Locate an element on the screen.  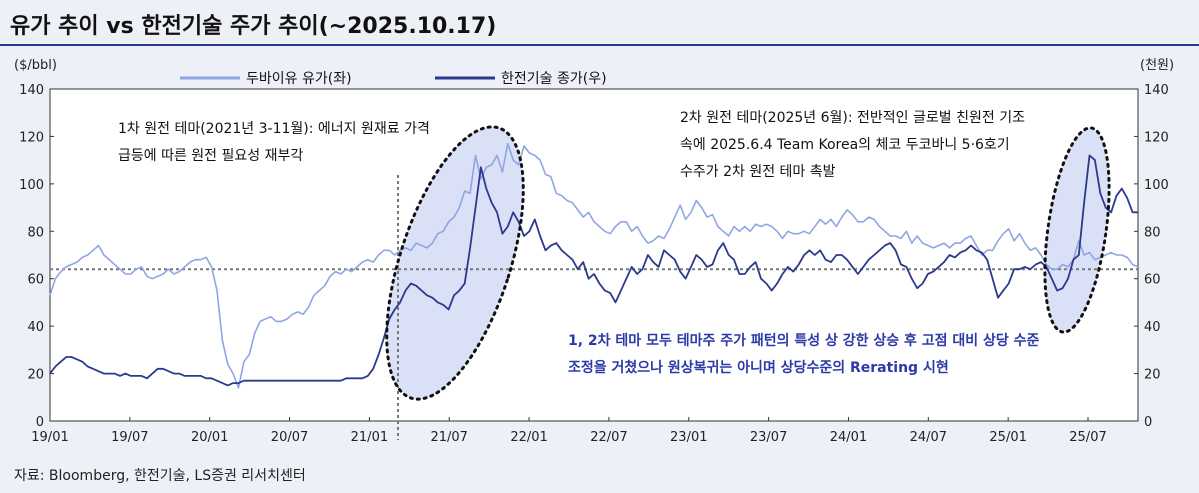
theme1-oval is located at coordinates (455, 263).